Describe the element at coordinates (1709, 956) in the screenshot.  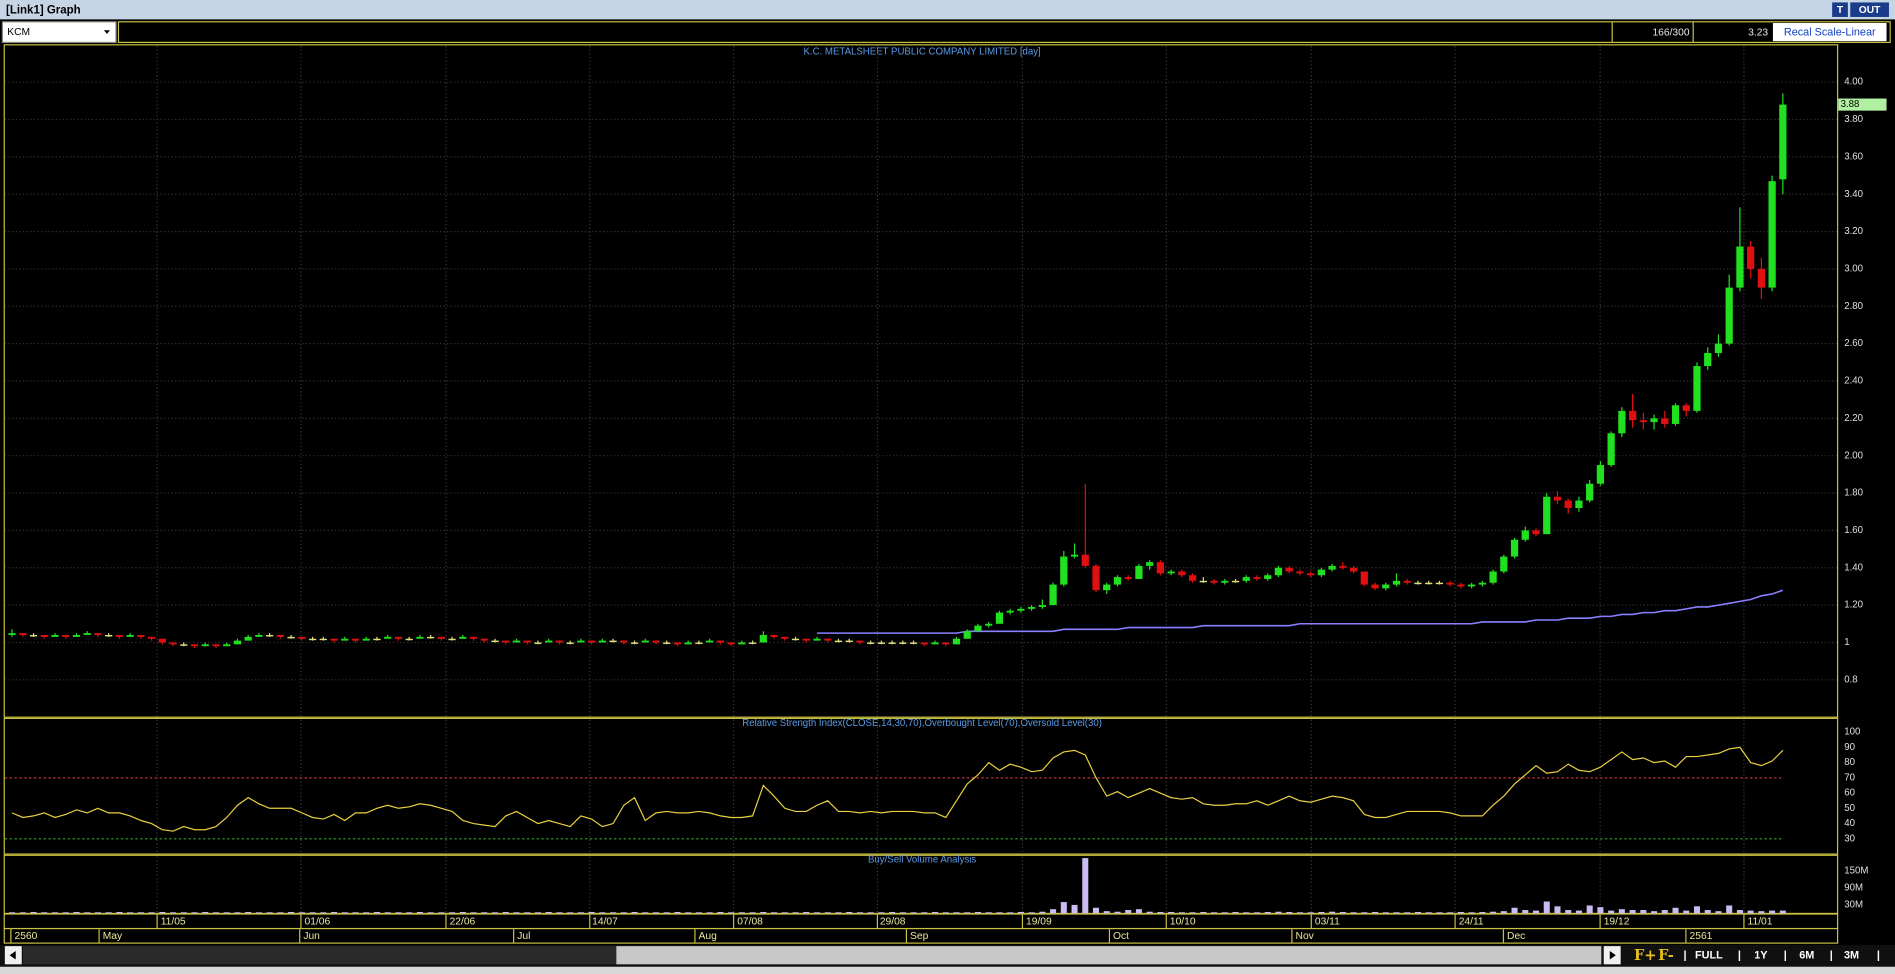
I see `range-button: FULL` at that location.